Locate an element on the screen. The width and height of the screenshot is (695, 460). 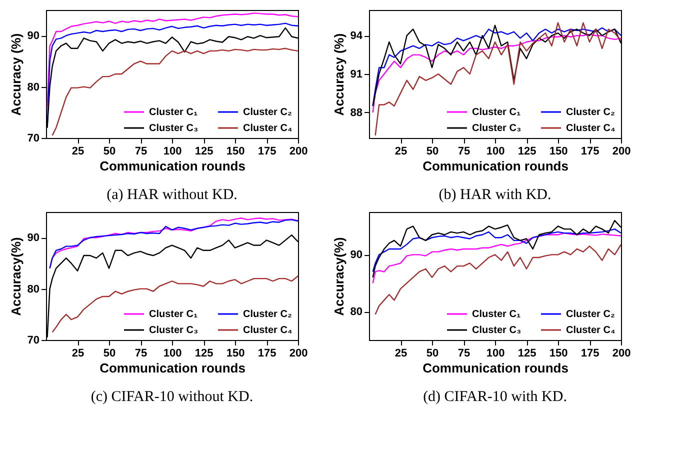
text: (d) CIFAR-10 with KD. is located at coordinates (495, 397).